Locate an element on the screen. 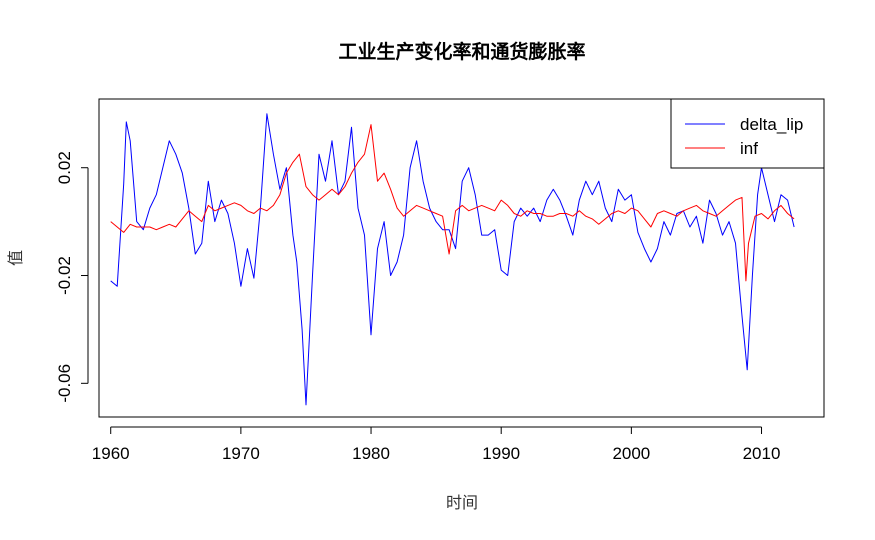  x-tick-label: 2010 is located at coordinates (762, 453).